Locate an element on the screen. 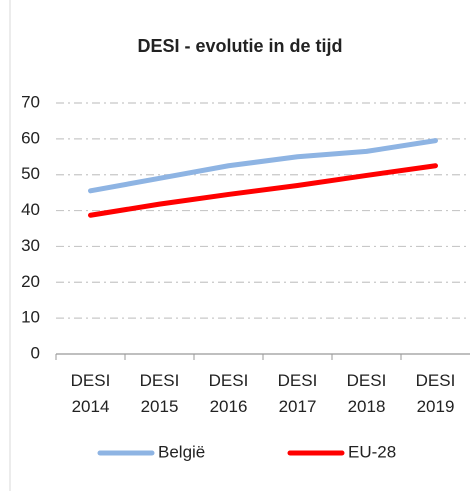 This screenshot has width=473, height=491. x-tick-label: DESI 2019 is located at coordinates (436, 393).